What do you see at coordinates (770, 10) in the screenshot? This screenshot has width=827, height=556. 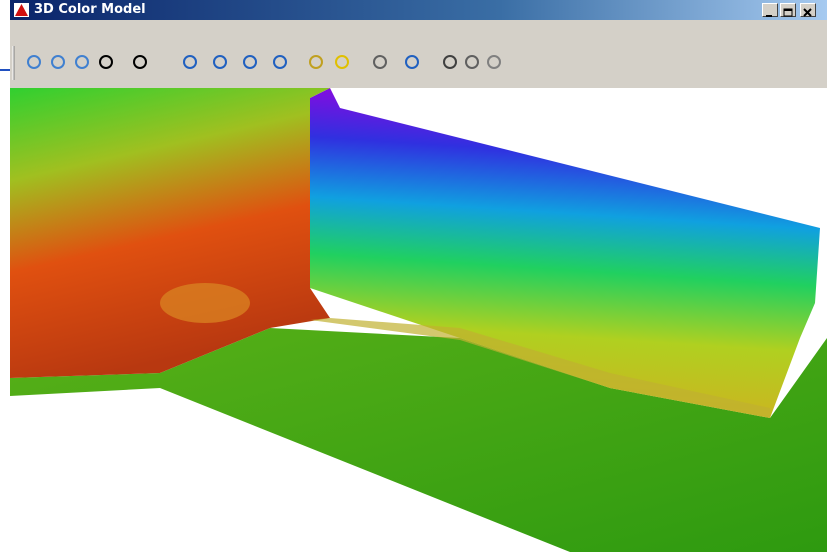 I see `minimize-button` at bounding box center [770, 10].